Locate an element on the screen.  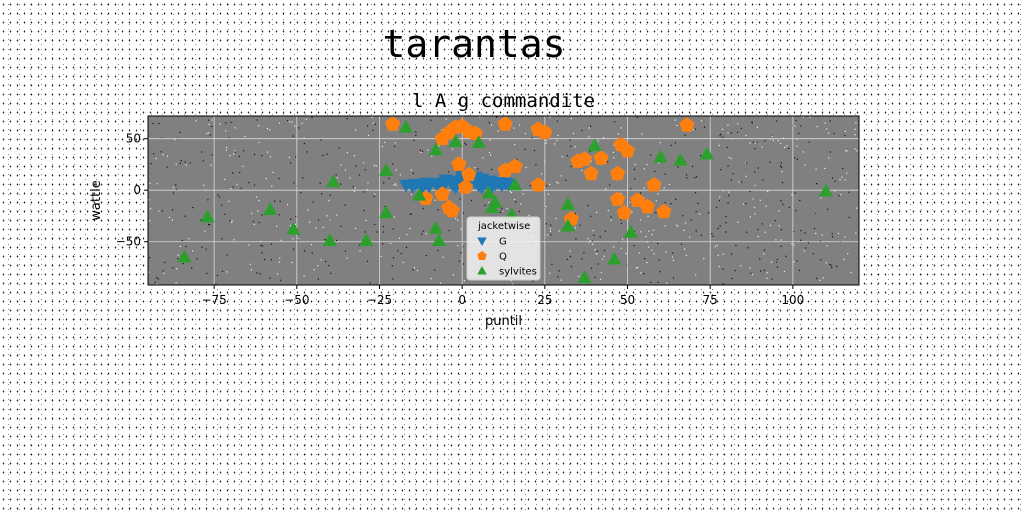
data-point-q is located at coordinates (627, 150).